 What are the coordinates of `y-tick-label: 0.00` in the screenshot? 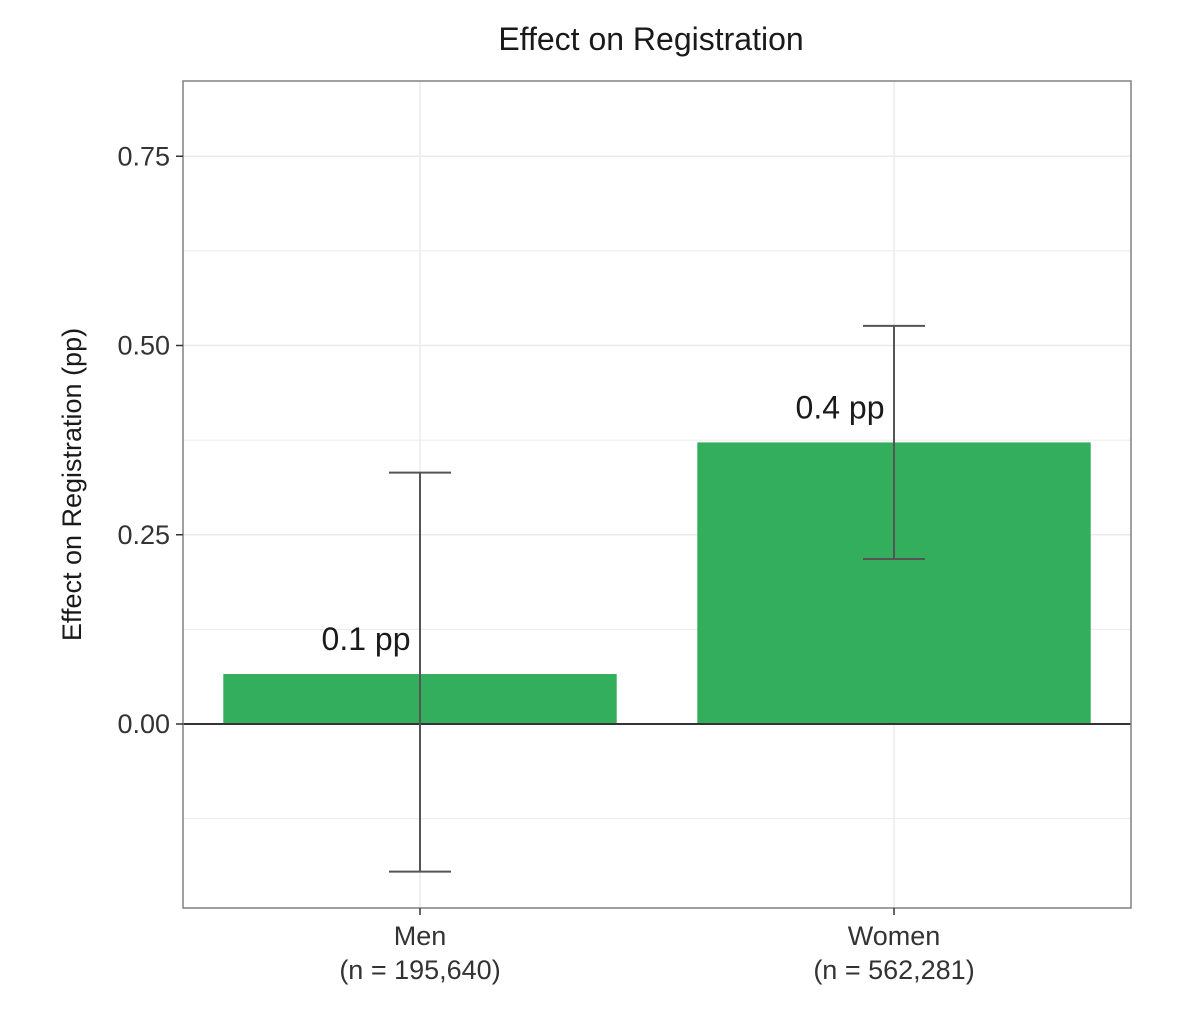 It's located at (143, 724).